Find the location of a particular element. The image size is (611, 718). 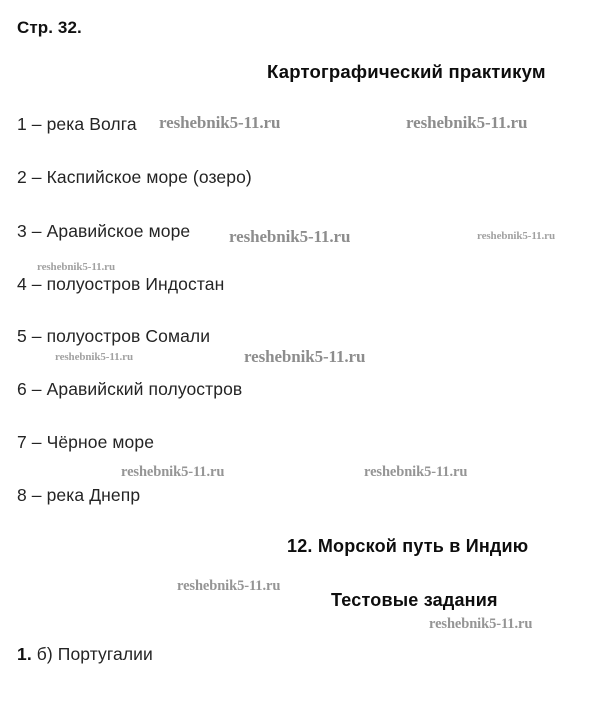

chapter-heading: 12. Морской путь в Индию is located at coordinates (408, 546).